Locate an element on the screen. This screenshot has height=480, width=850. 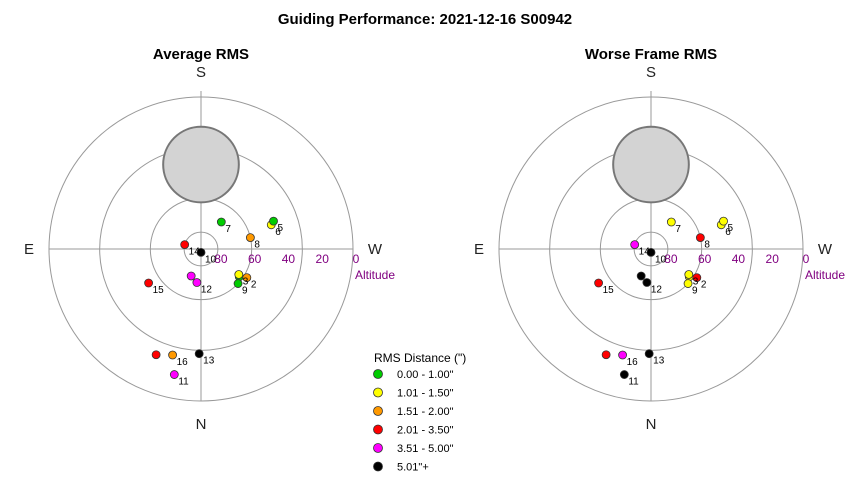
legend-entry-label: 1.51 - 2.00" is located at coordinates (425, 412).